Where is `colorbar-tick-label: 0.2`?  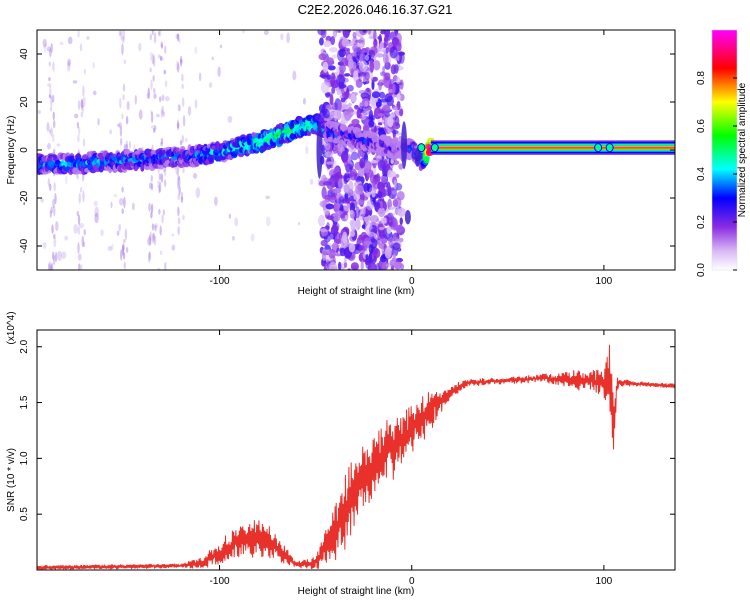 colorbar-tick-label: 0.2 is located at coordinates (701, 222).